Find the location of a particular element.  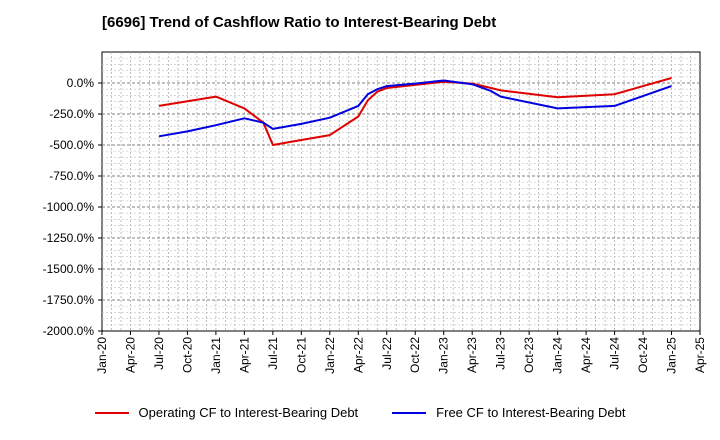

x-tick-label: Jan-22 is located at coordinates (330, 355).